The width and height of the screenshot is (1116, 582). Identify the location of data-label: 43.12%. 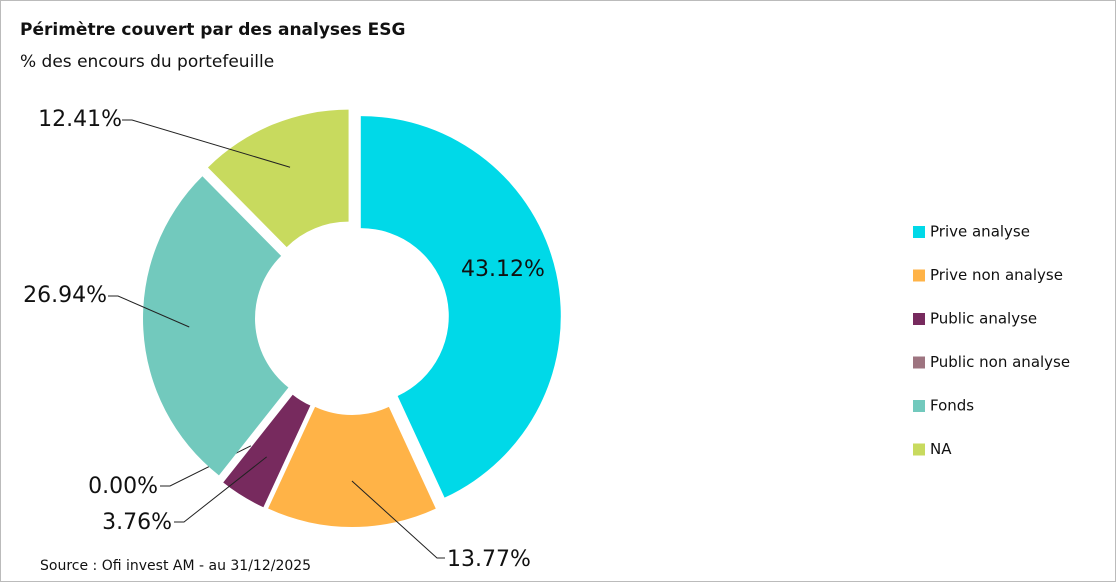
(503, 269).